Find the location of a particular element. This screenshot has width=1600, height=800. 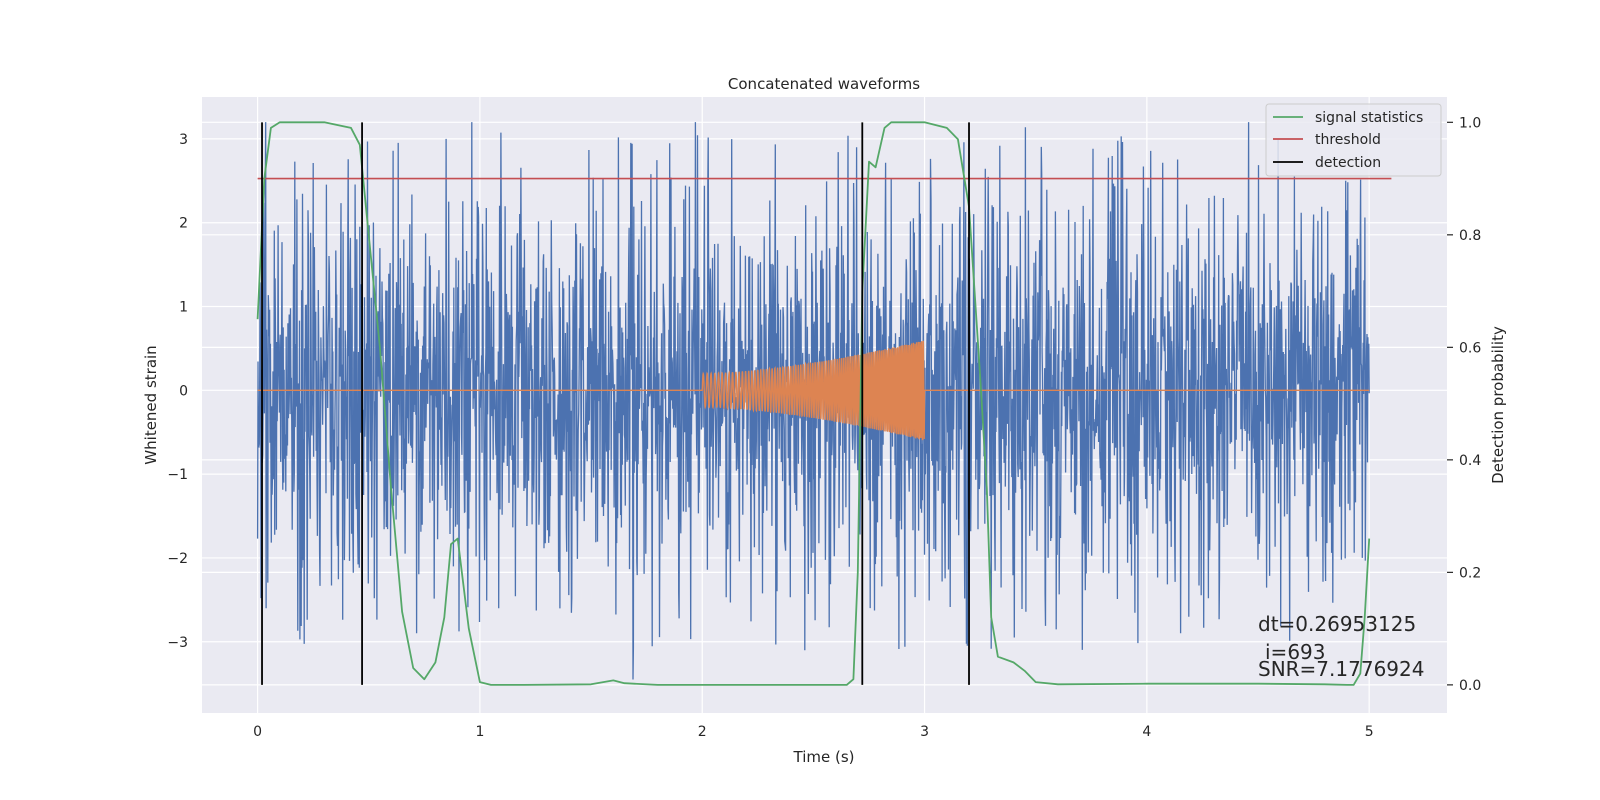

x-tick-label: 5 is located at coordinates (1369, 732).